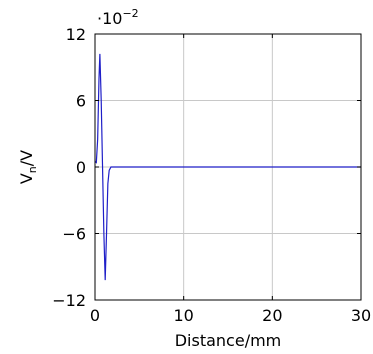 The height and width of the screenshot is (354, 373). I want to click on y-tick-label: −6, so click(74, 234).